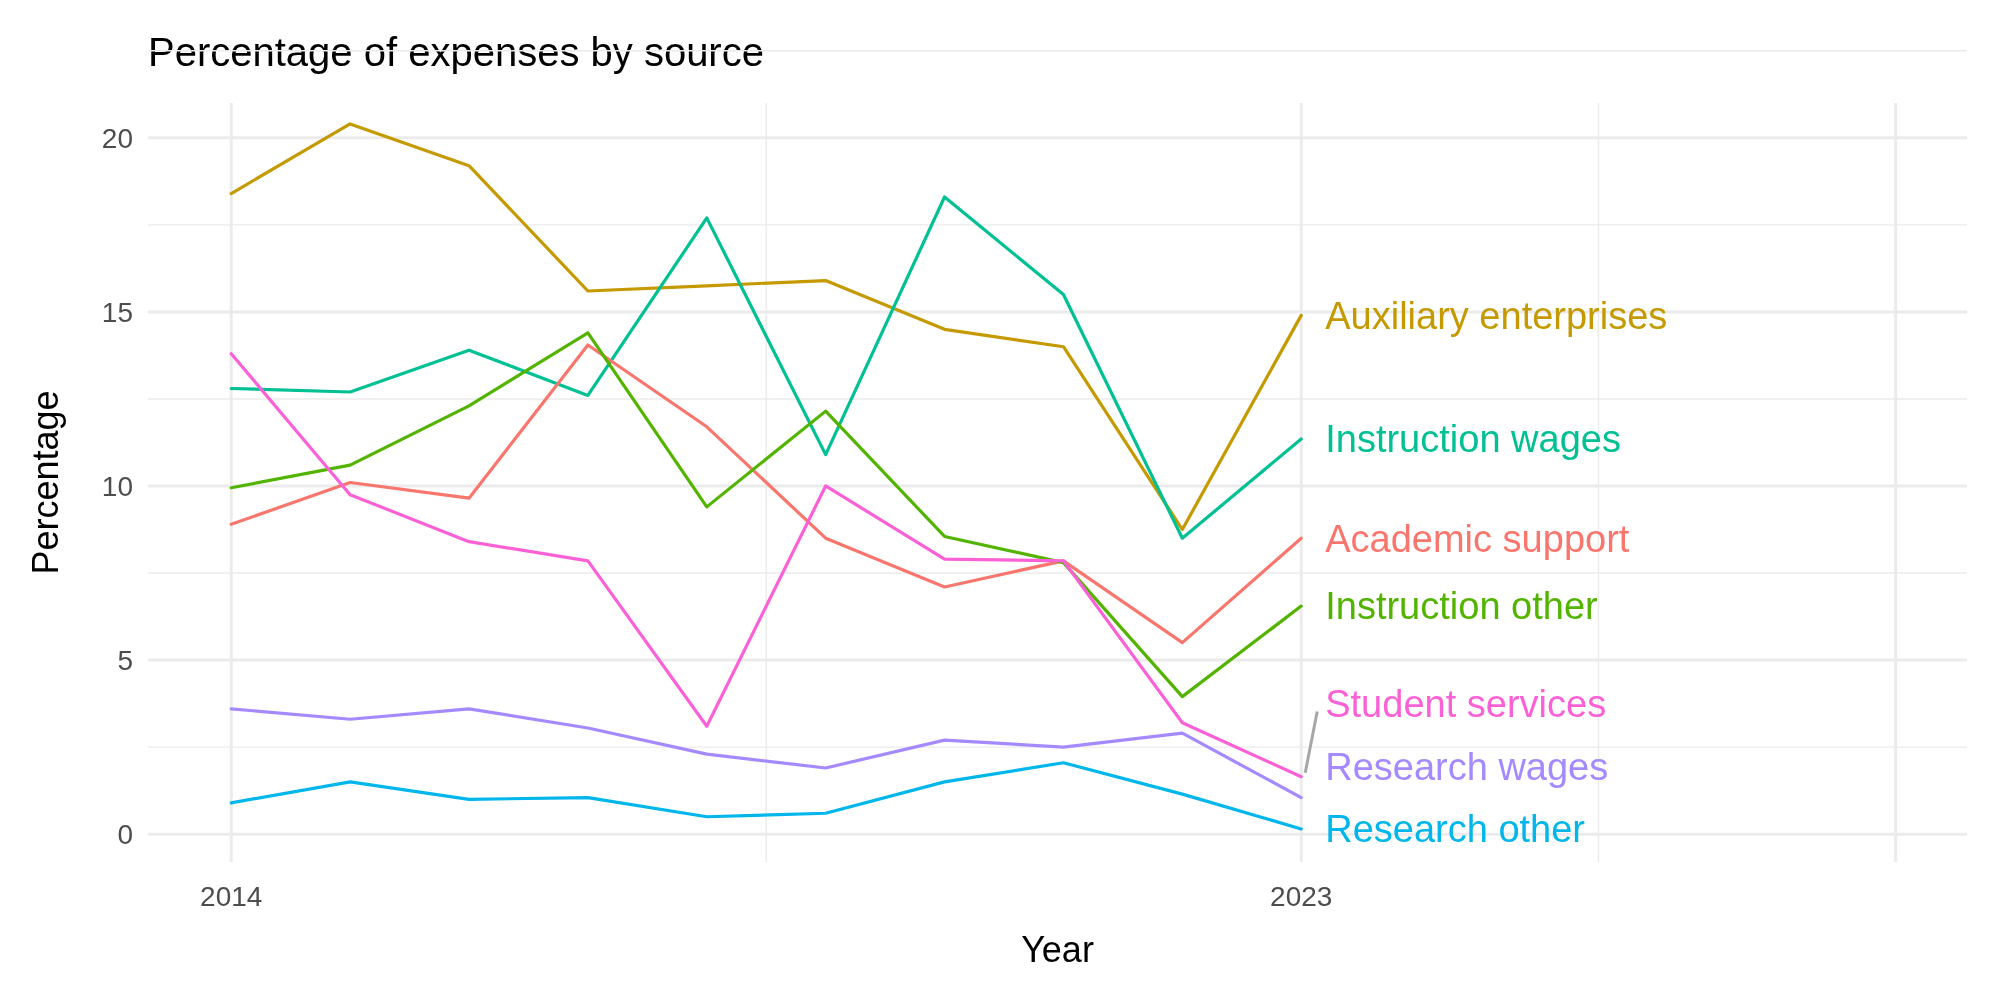 Image resolution: width=2000 pixels, height=1000 pixels. What do you see at coordinates (125, 660) in the screenshot?
I see `y-tick-label: 5` at bounding box center [125, 660].